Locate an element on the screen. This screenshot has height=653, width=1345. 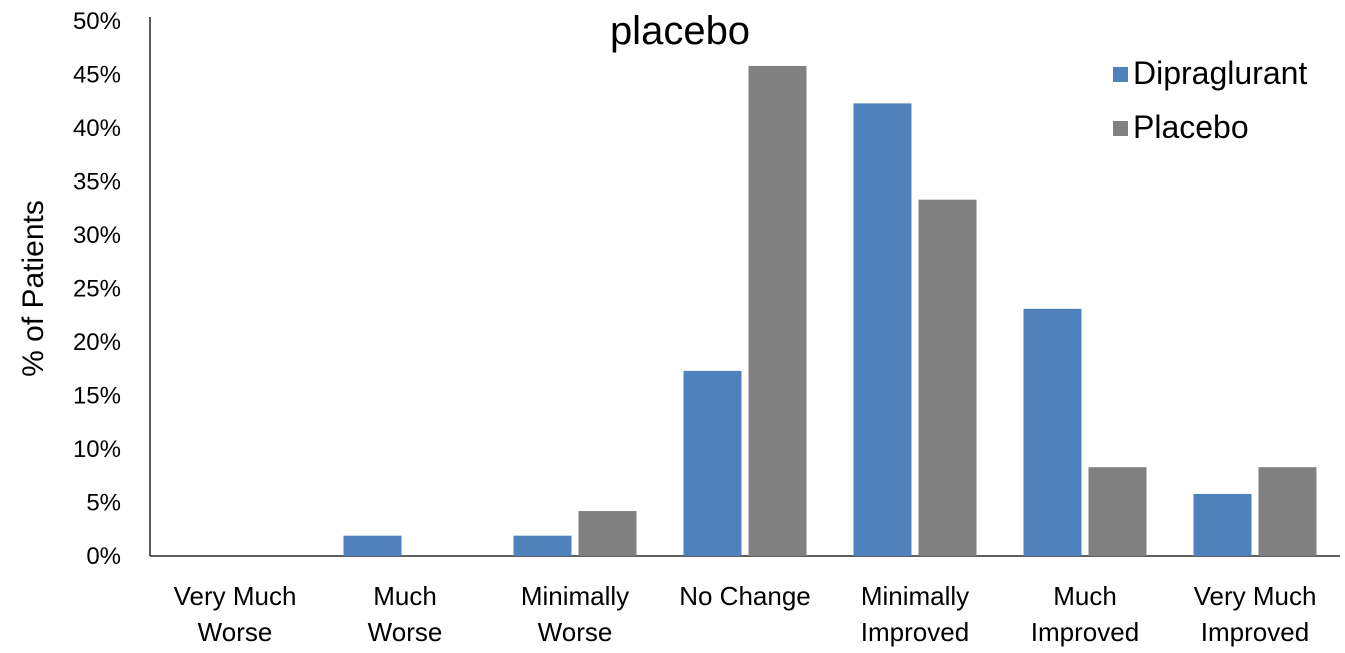
y-tick-label: 20% is located at coordinates (97, 342).